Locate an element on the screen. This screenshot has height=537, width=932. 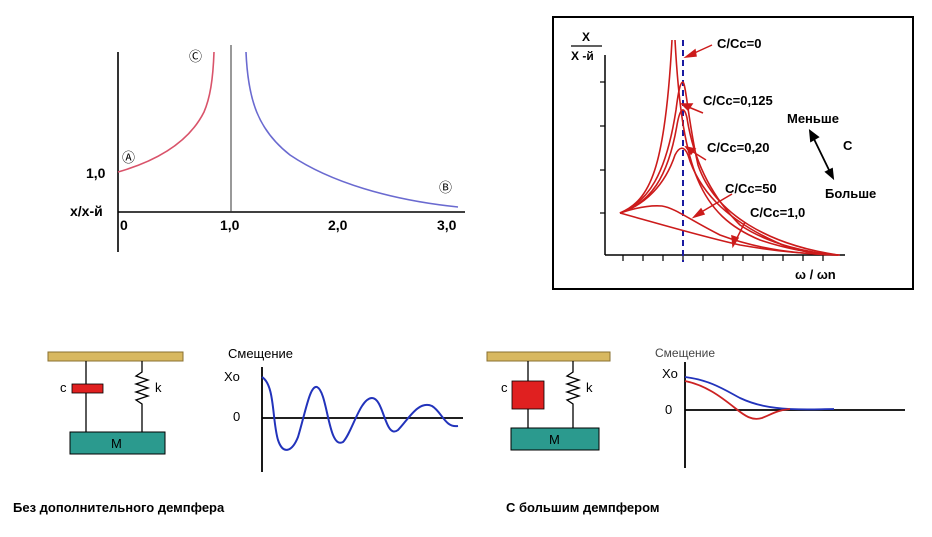
x-tick-label-1: 1,0 is located at coordinates (230, 225).